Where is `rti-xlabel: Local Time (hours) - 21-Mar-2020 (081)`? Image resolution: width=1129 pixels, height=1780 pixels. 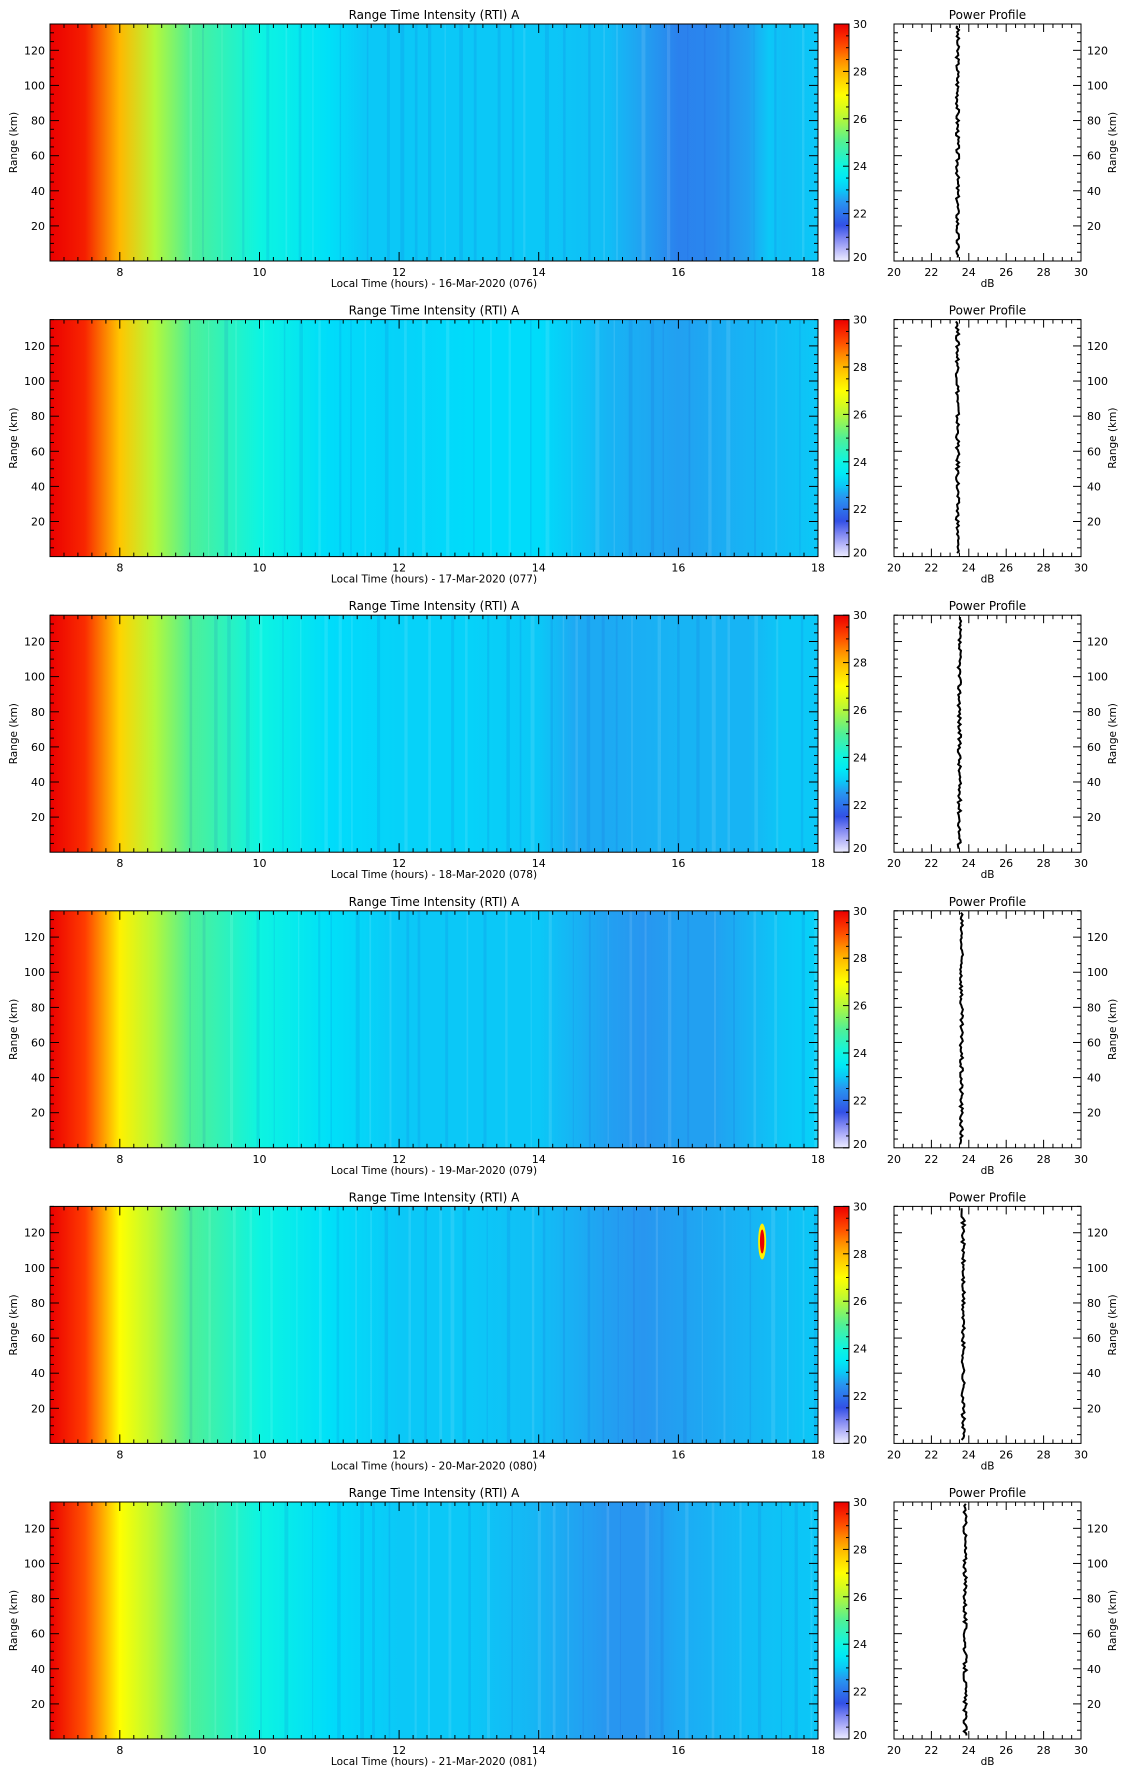 rti-xlabel: Local Time (hours) - 21-Mar-2020 (081) is located at coordinates (434, 1762).